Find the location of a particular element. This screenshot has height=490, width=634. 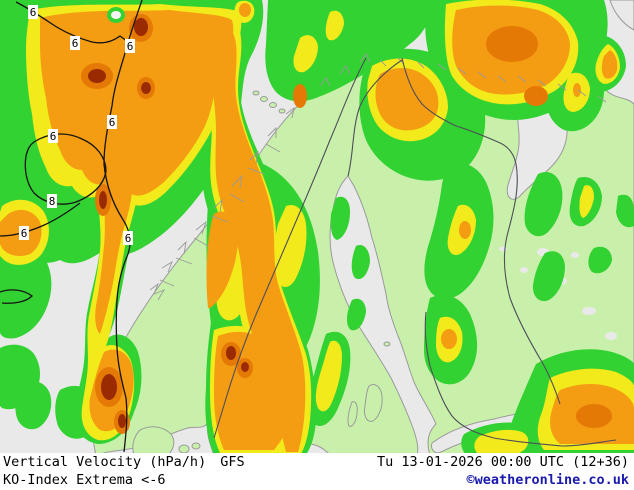

model-name: GFS is located at coordinates (232, 462).